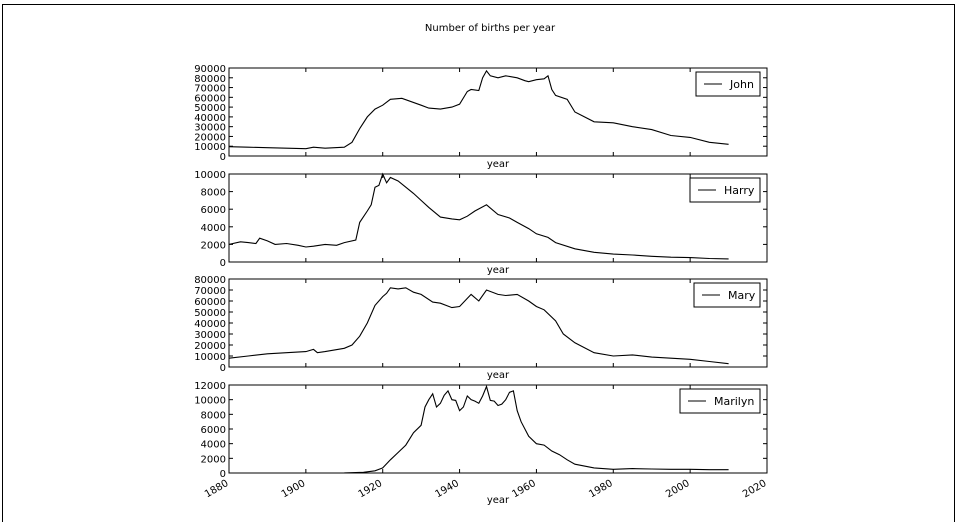  Describe the element at coordinates (741, 84) in the screenshot. I see `legend-label: John` at that location.